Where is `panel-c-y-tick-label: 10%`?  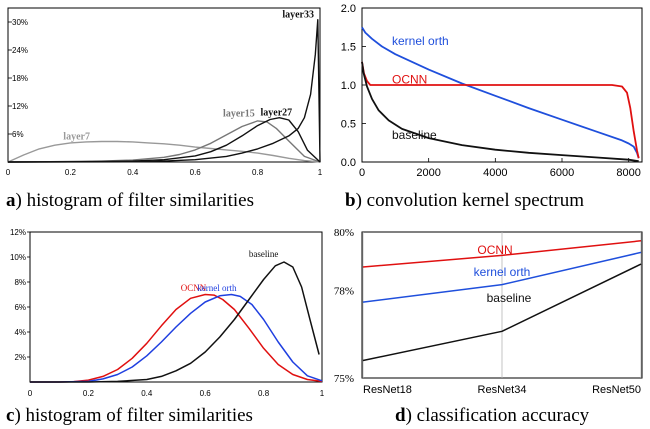 panel-c-y-tick-label: 10% is located at coordinates (18, 257).